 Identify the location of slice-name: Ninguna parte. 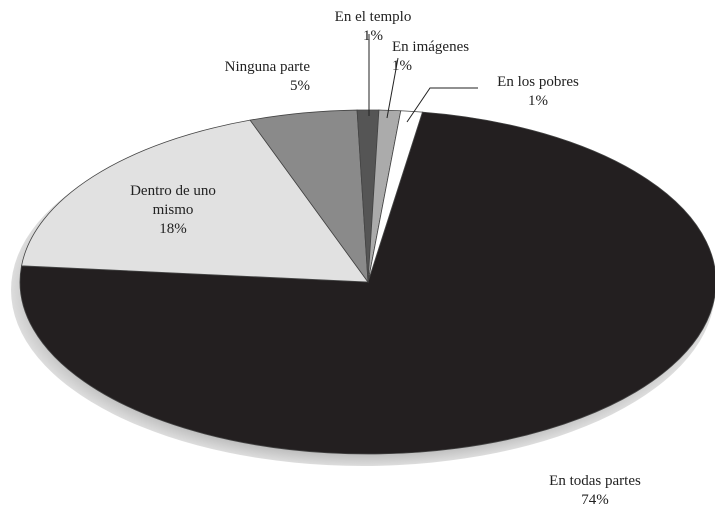
(267, 67).